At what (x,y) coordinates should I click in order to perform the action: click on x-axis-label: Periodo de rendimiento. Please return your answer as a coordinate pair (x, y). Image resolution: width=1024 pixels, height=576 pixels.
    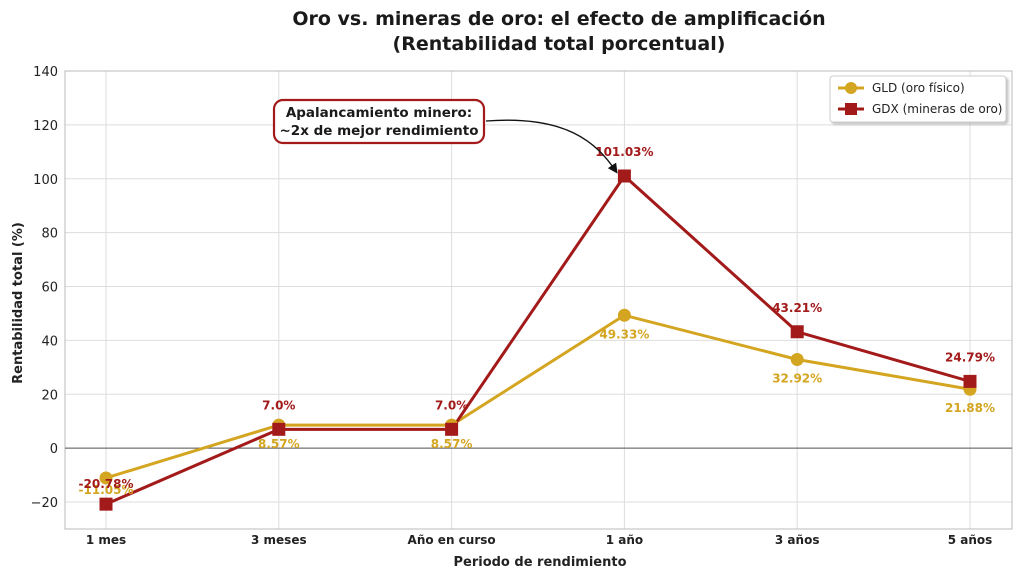
    Looking at the image, I should click on (539, 562).